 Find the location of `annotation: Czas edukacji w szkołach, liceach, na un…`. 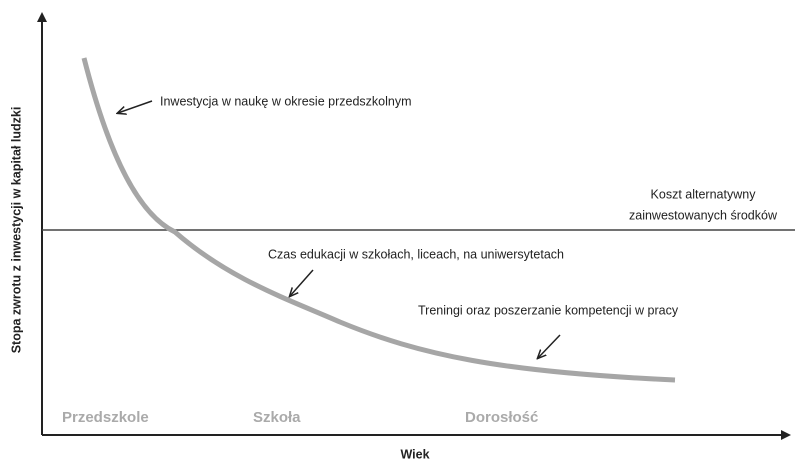

annotation: Czas edukacji w szkołach, liceach, na un… is located at coordinates (416, 254).